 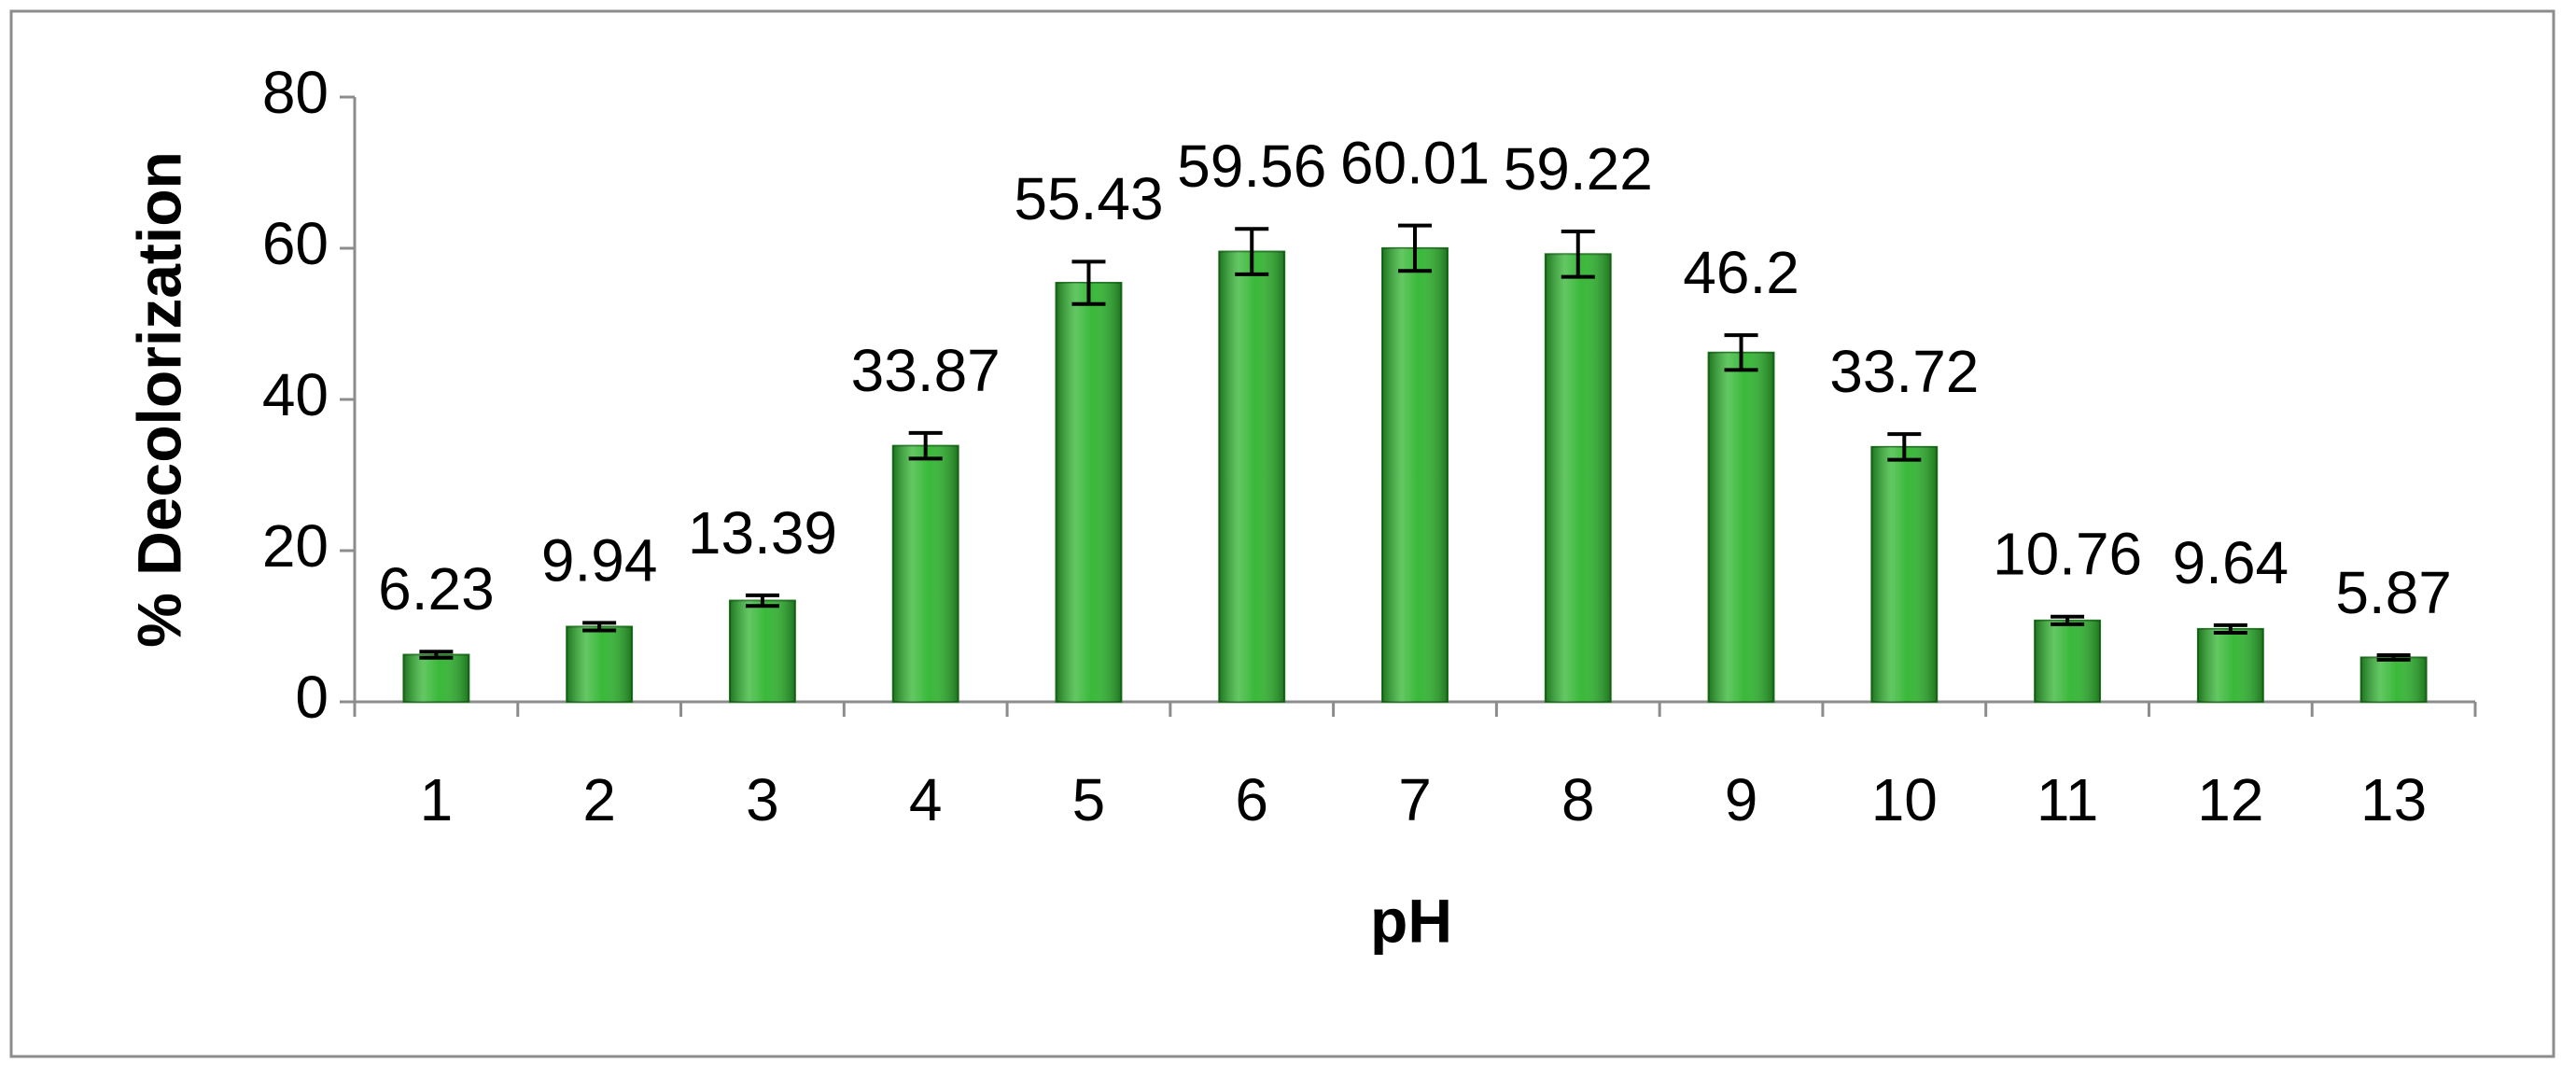 What do you see at coordinates (2393, 799) in the screenshot?
I see `x-tick-label: 13` at bounding box center [2393, 799].